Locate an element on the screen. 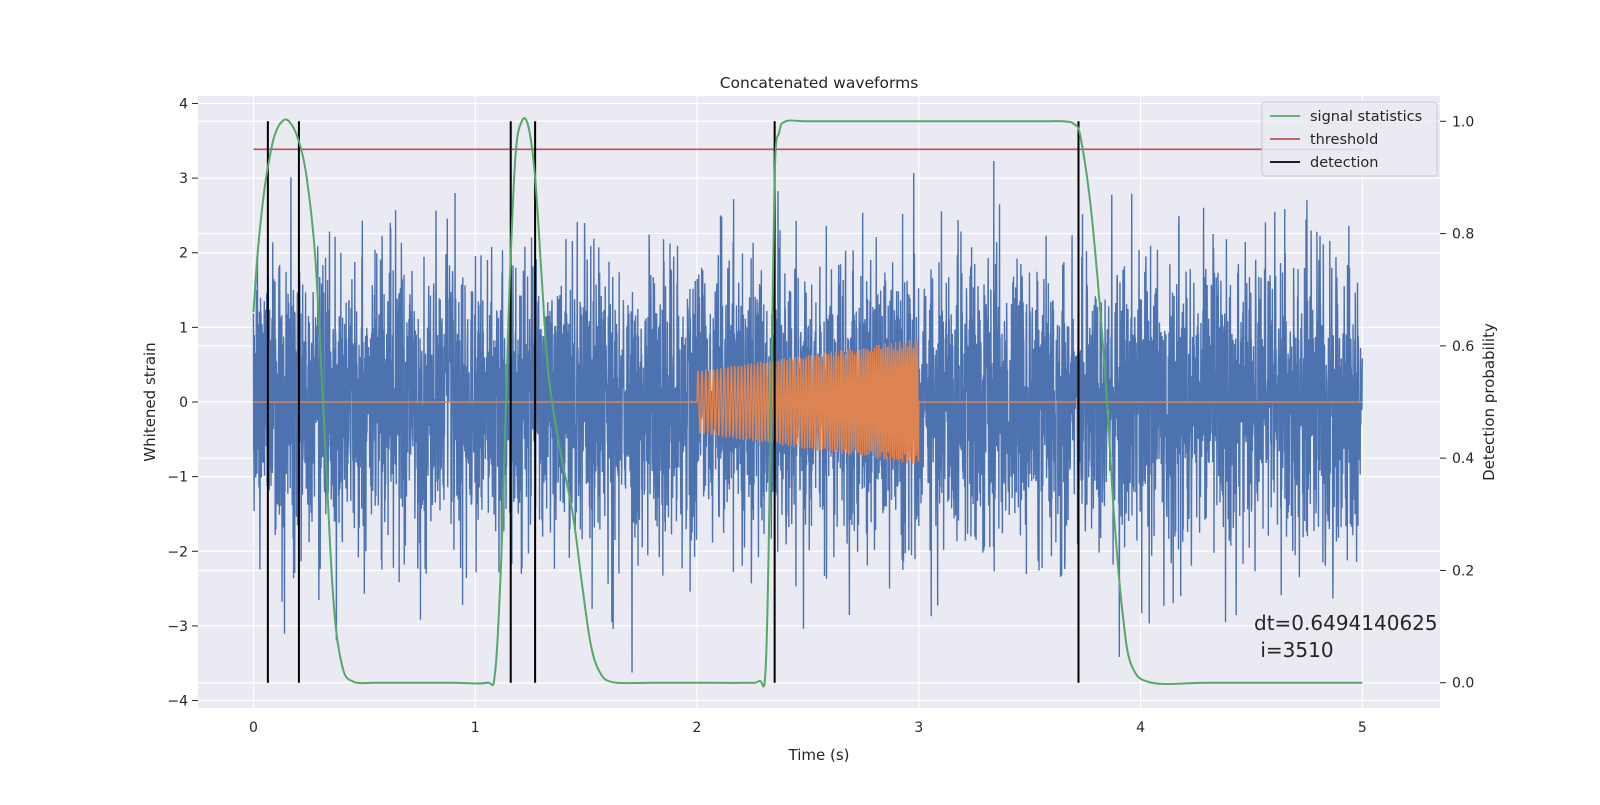 The height and width of the screenshot is (805, 1600). legend-box is located at coordinates (1349, 139).